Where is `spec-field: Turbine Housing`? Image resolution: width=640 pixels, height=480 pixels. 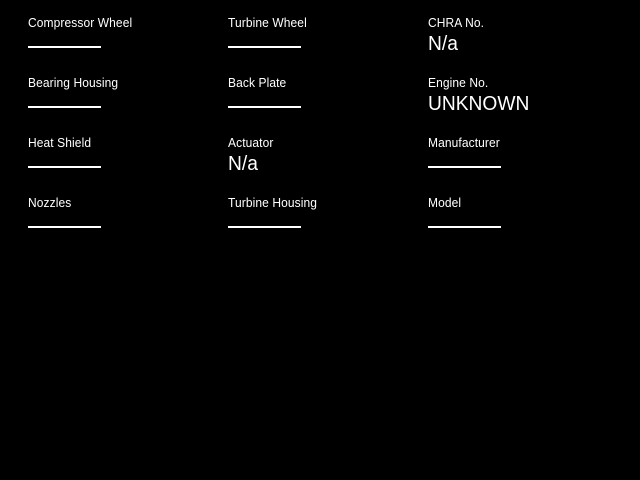
spec-field: Turbine Housing is located at coordinates (328, 226).